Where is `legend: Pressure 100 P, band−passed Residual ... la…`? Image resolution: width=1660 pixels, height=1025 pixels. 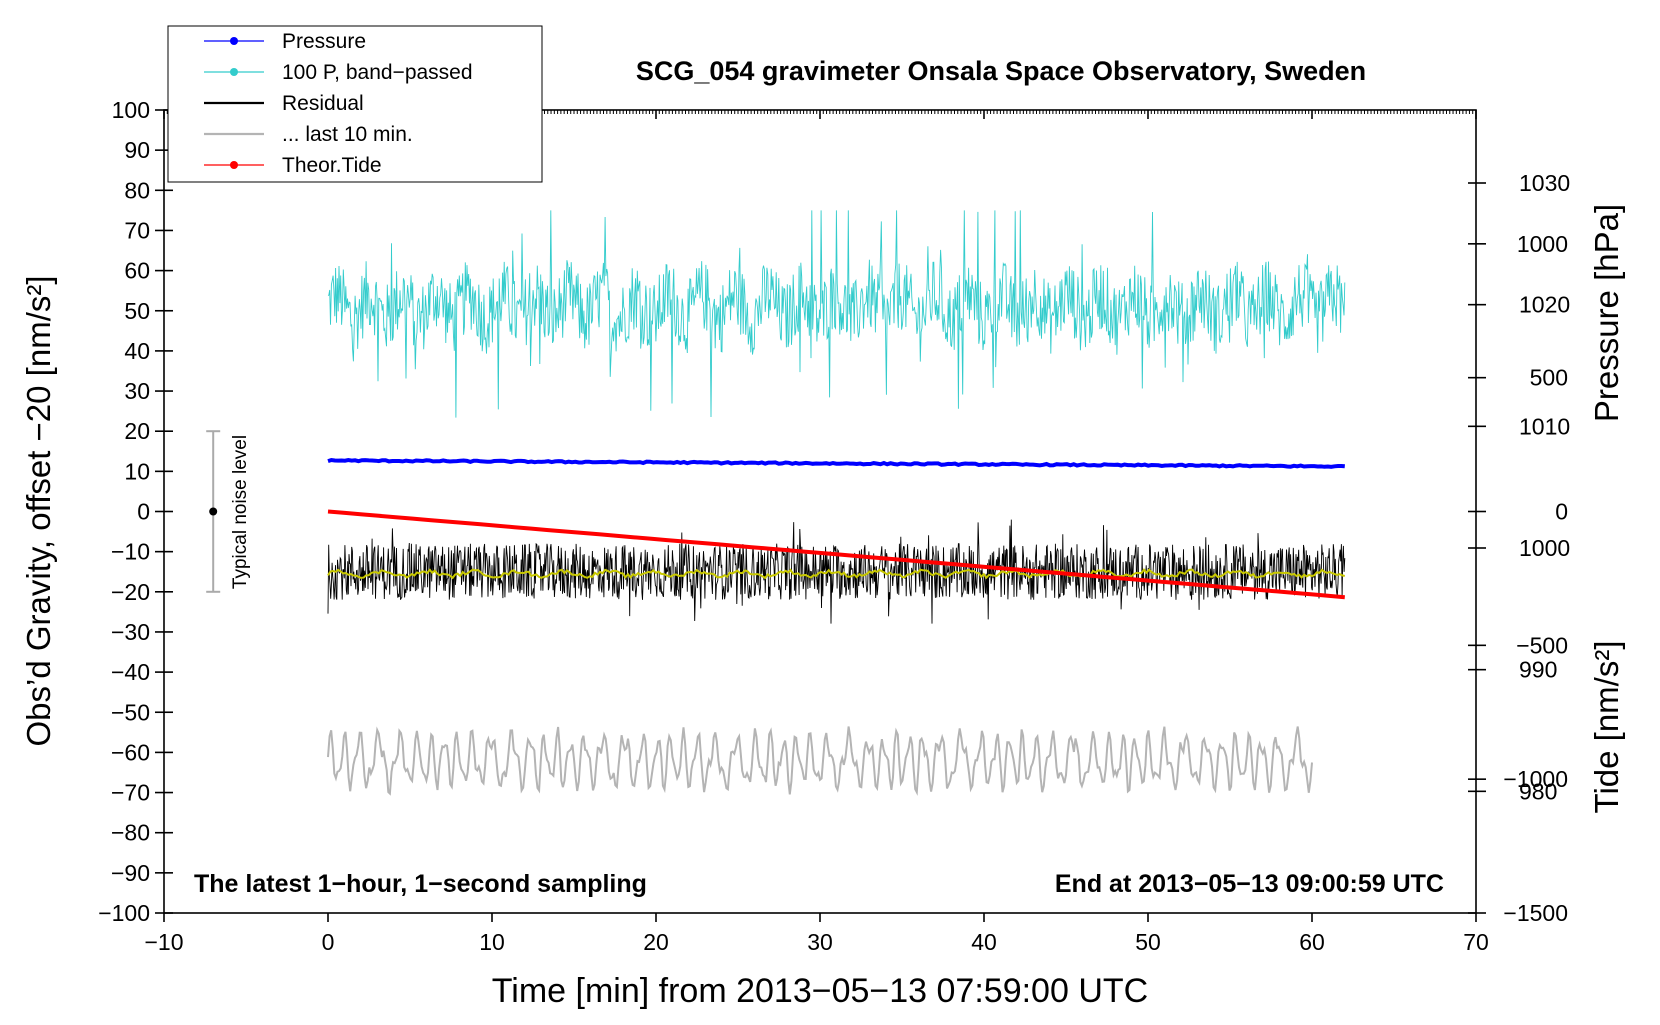 legend: Pressure 100 P, band−passed Residual ... la… is located at coordinates (355, 104).